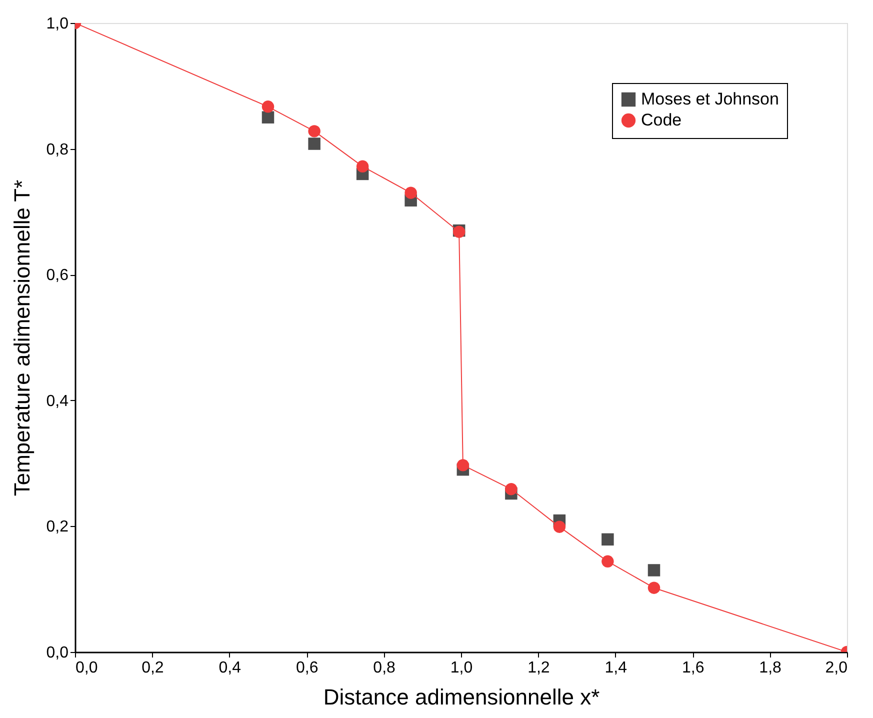  I want to click on legend-label: Moses et Johnson, so click(710, 99).